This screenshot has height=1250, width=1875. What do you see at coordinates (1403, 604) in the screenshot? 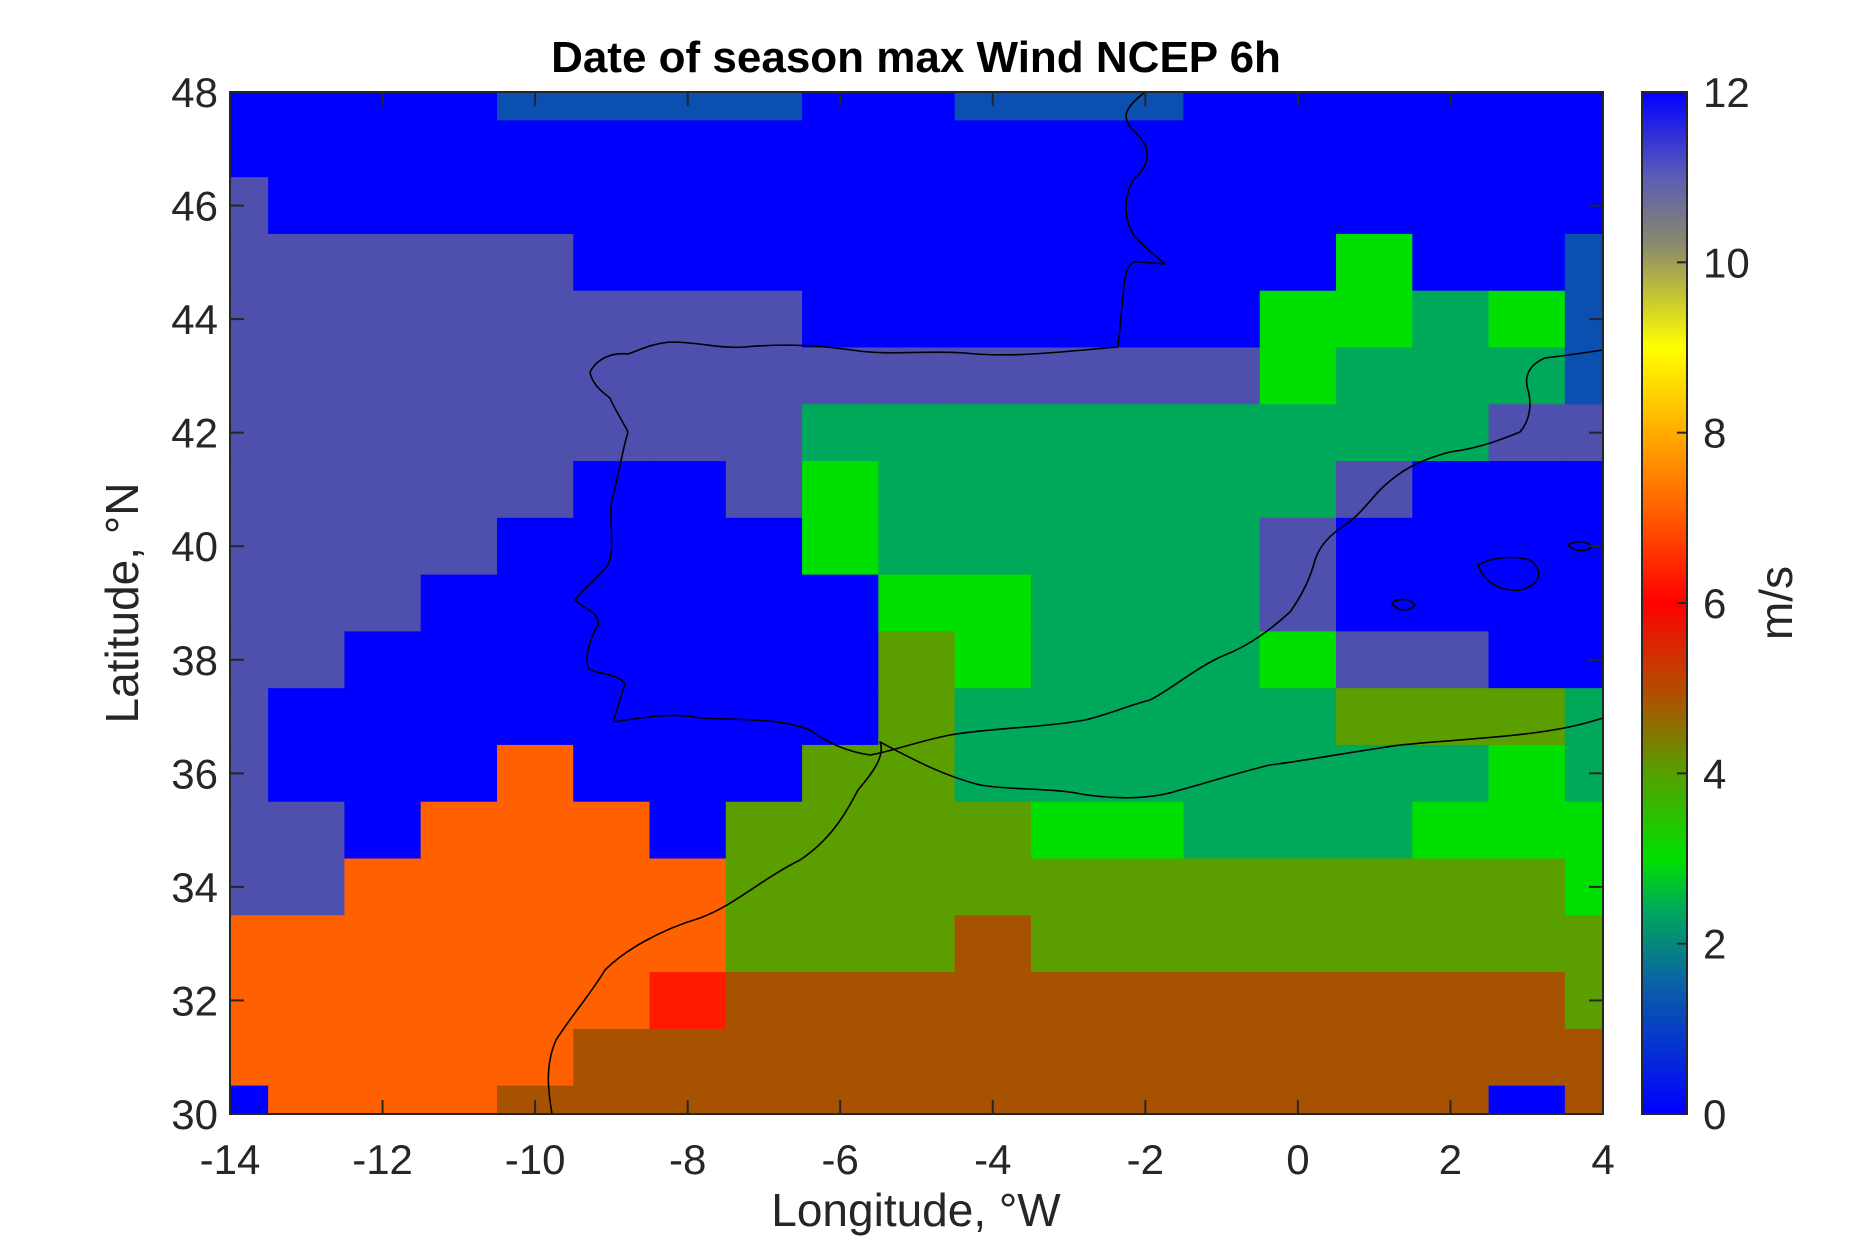
I see `balearic-ibiza` at bounding box center [1403, 604].